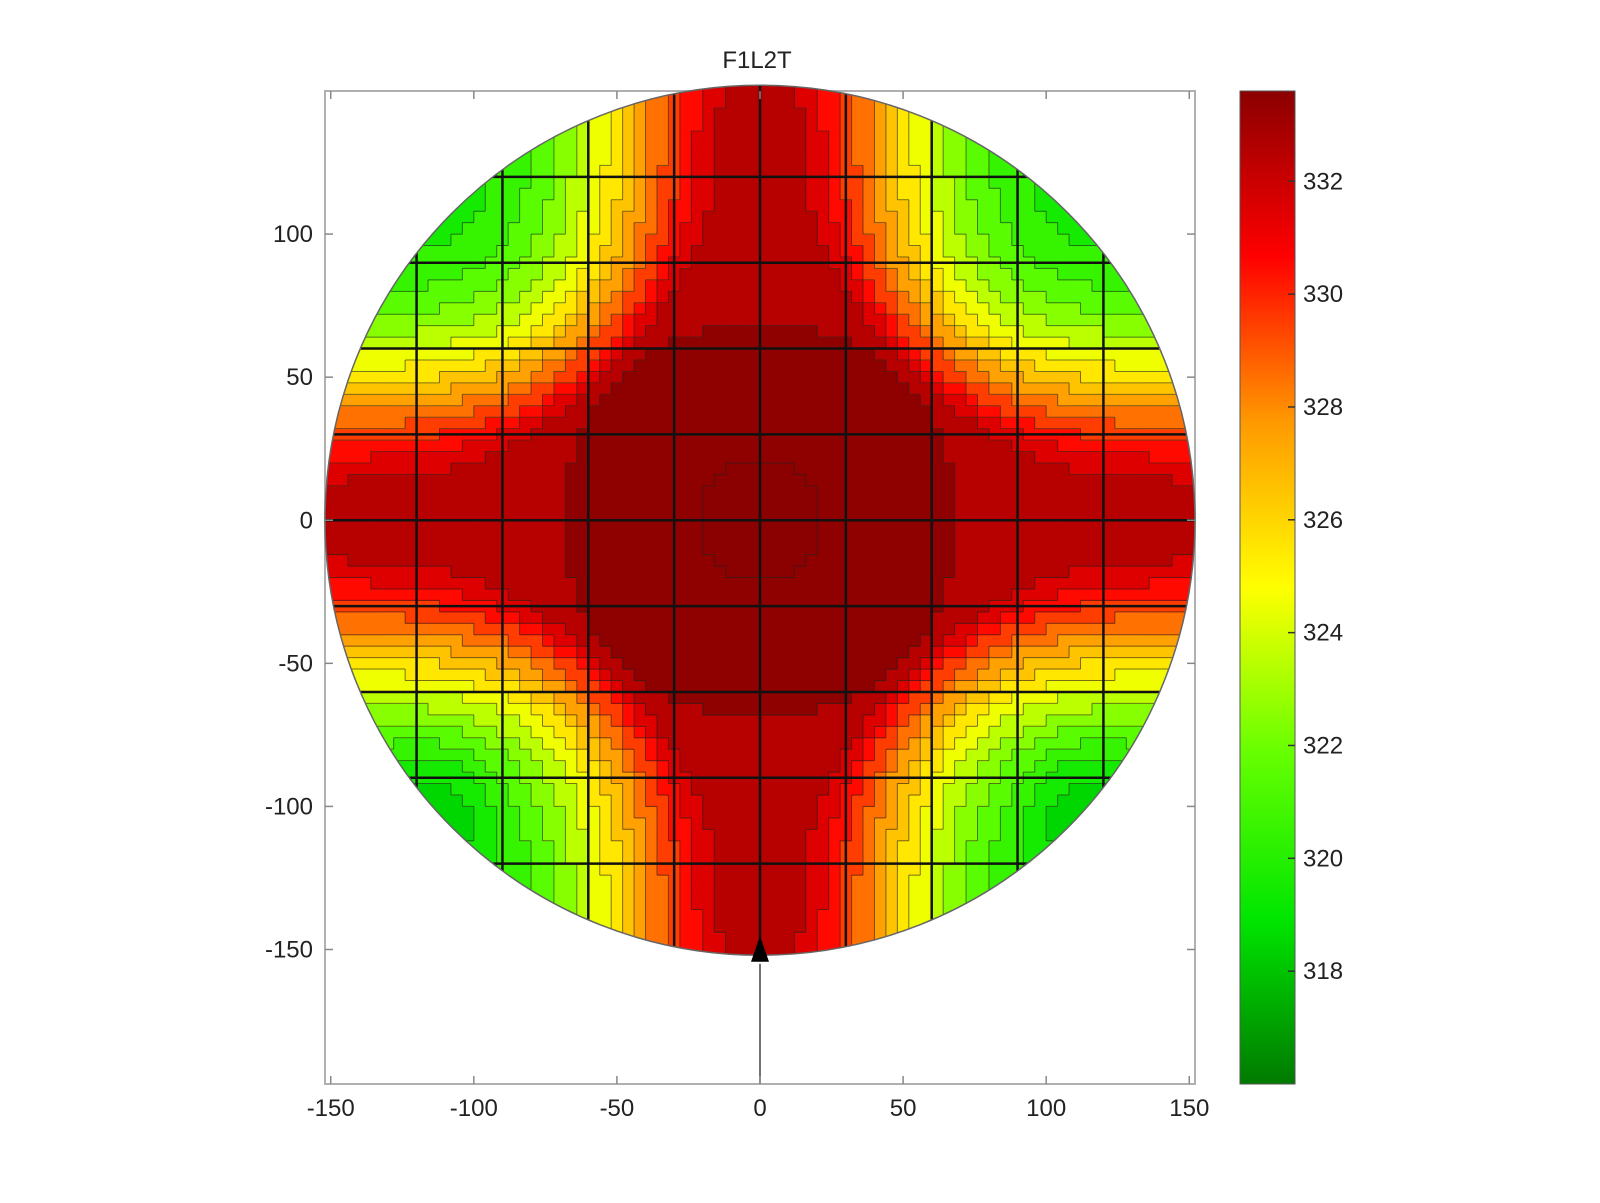 The image size is (1600, 1203). I want to click on y-tick-label: 0, so click(306, 520).